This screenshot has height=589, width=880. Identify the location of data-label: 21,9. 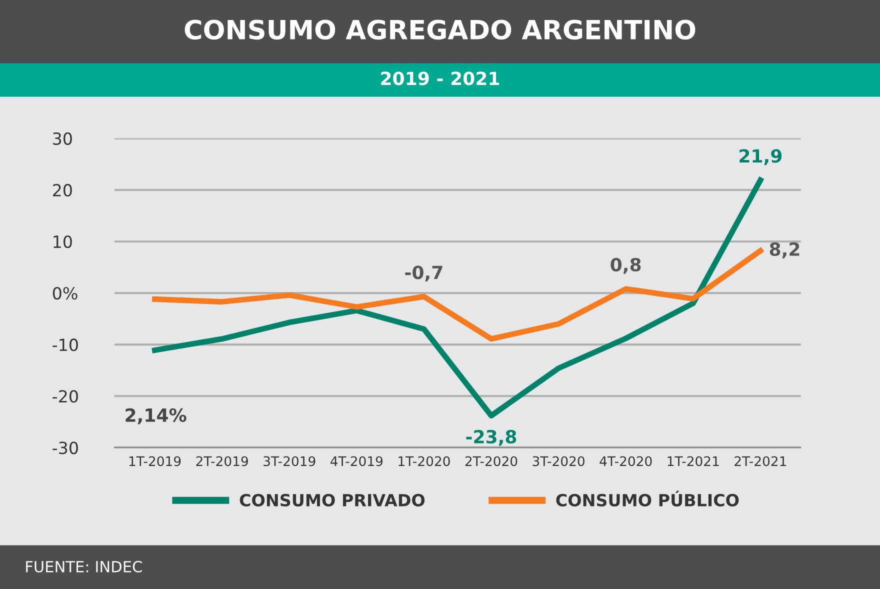
(761, 157).